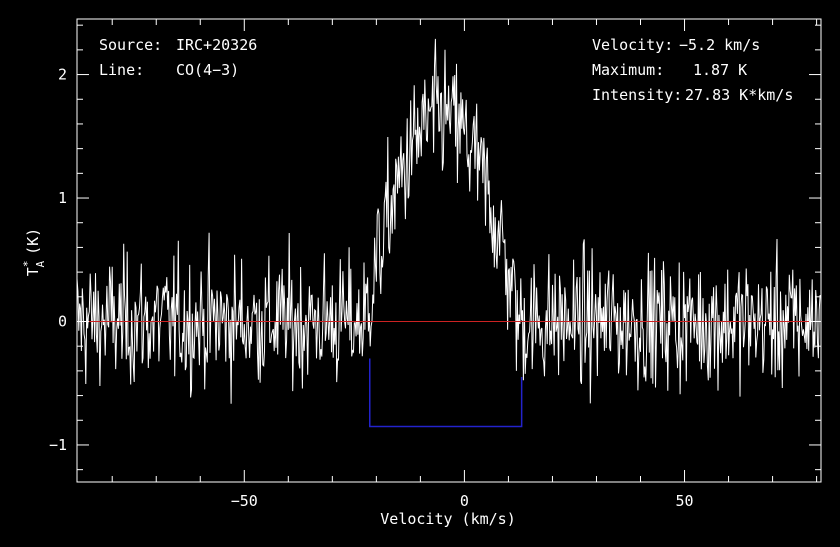  What do you see at coordinates (684, 501) in the screenshot?
I see `x-tick-label: 50` at bounding box center [684, 501].